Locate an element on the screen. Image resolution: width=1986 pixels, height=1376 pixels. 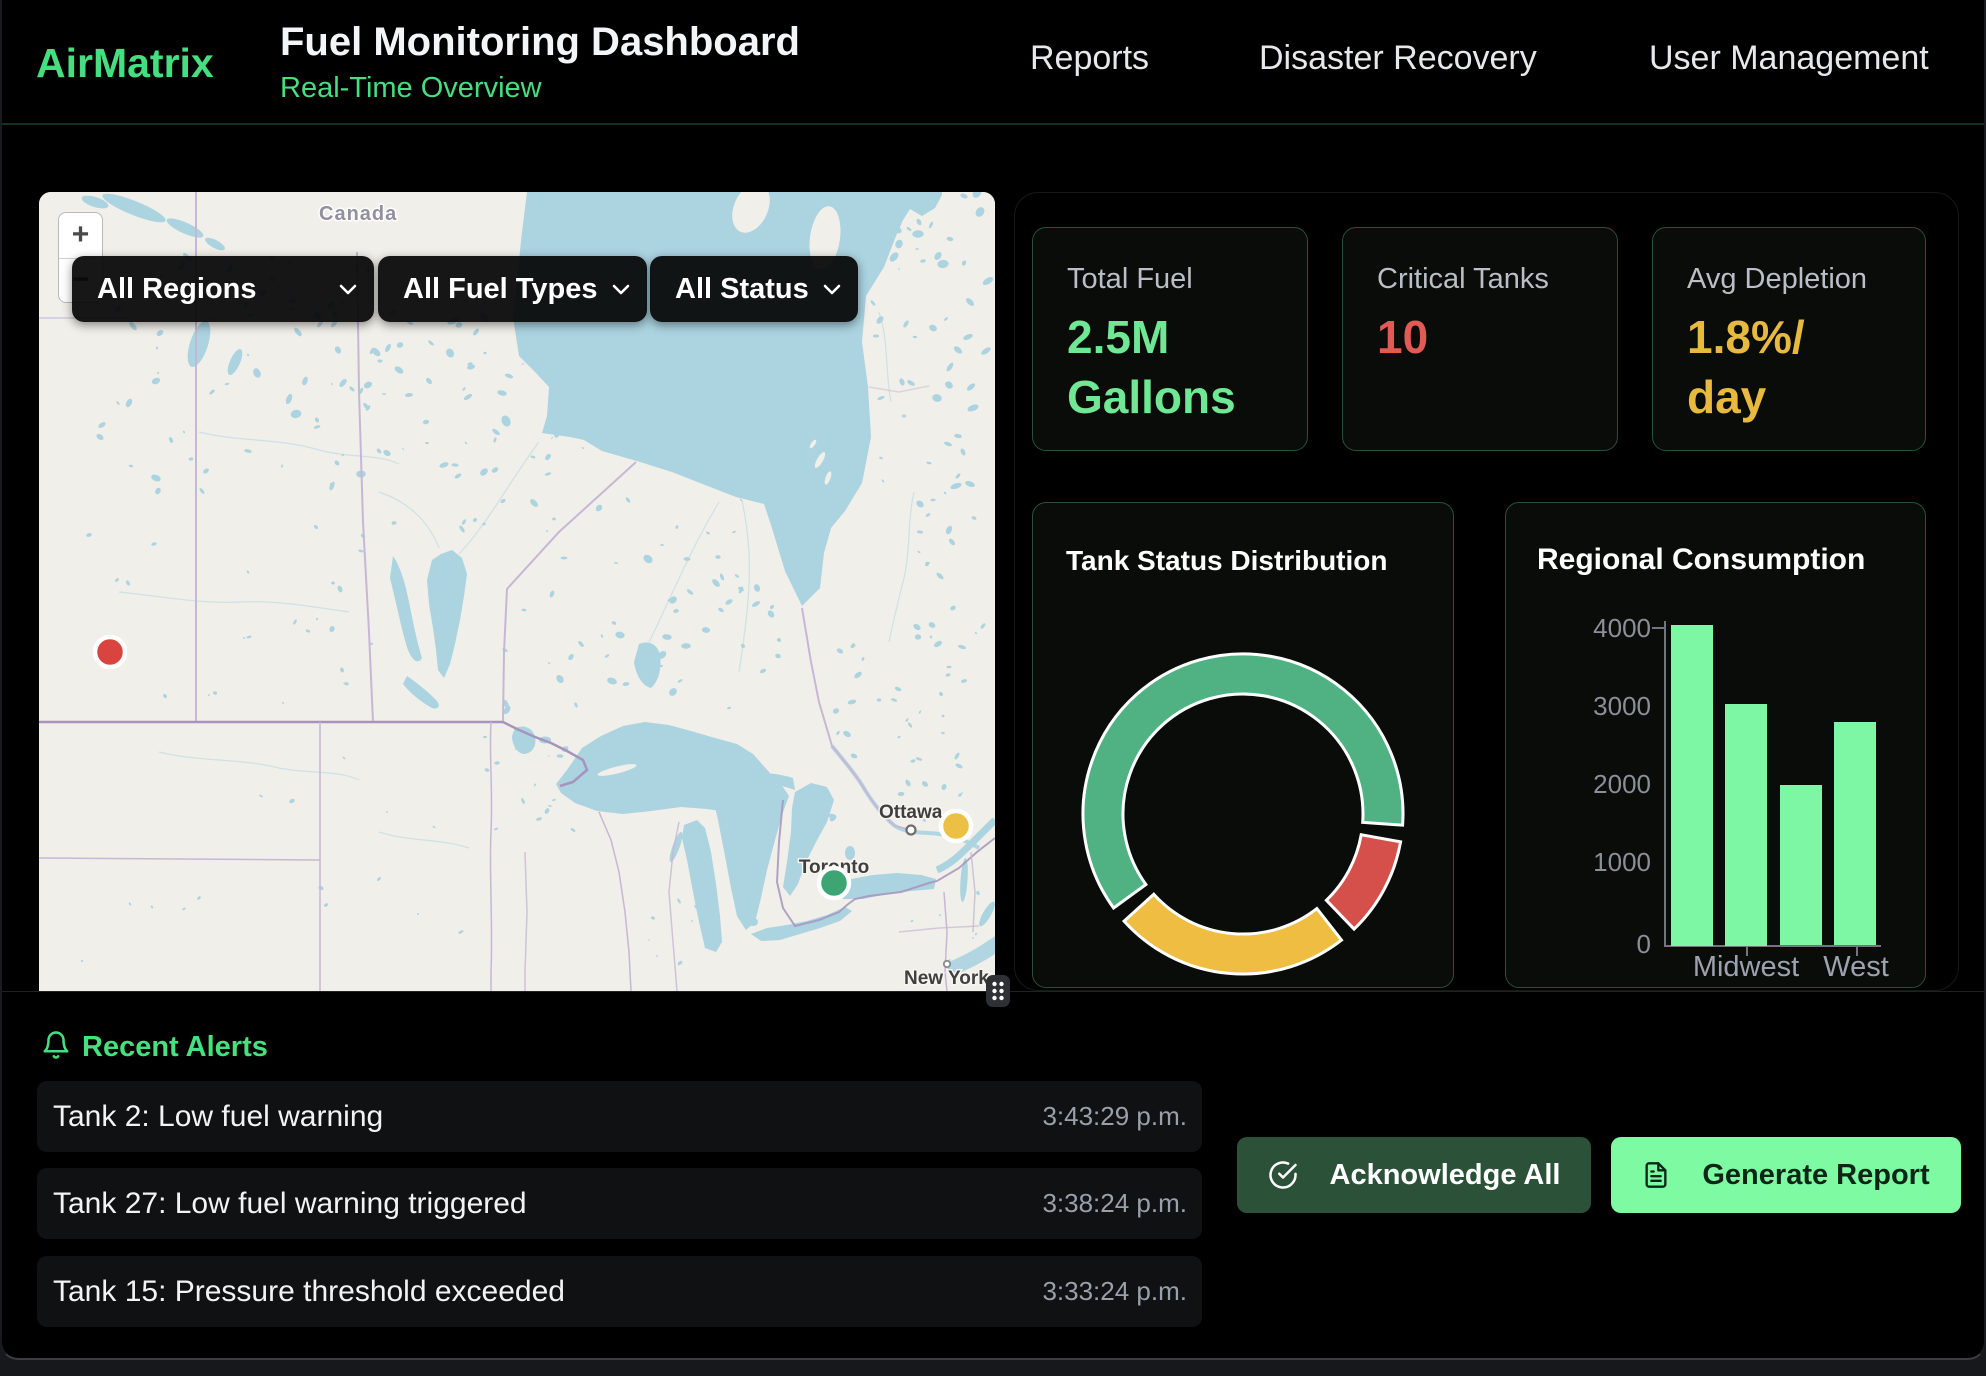
svg-text: Canada is located at coordinates (358, 214).